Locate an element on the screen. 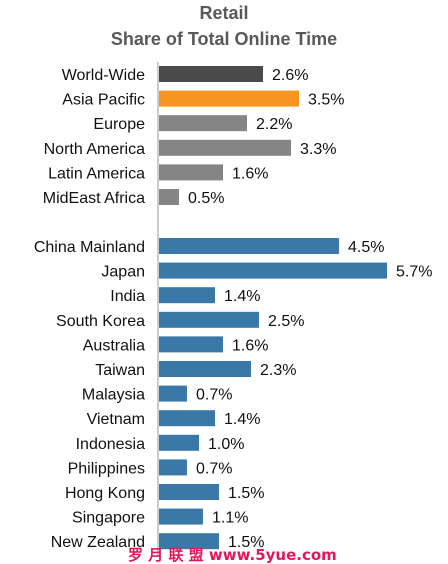 The image size is (448, 564). value-label: 0.5% is located at coordinates (206, 198).